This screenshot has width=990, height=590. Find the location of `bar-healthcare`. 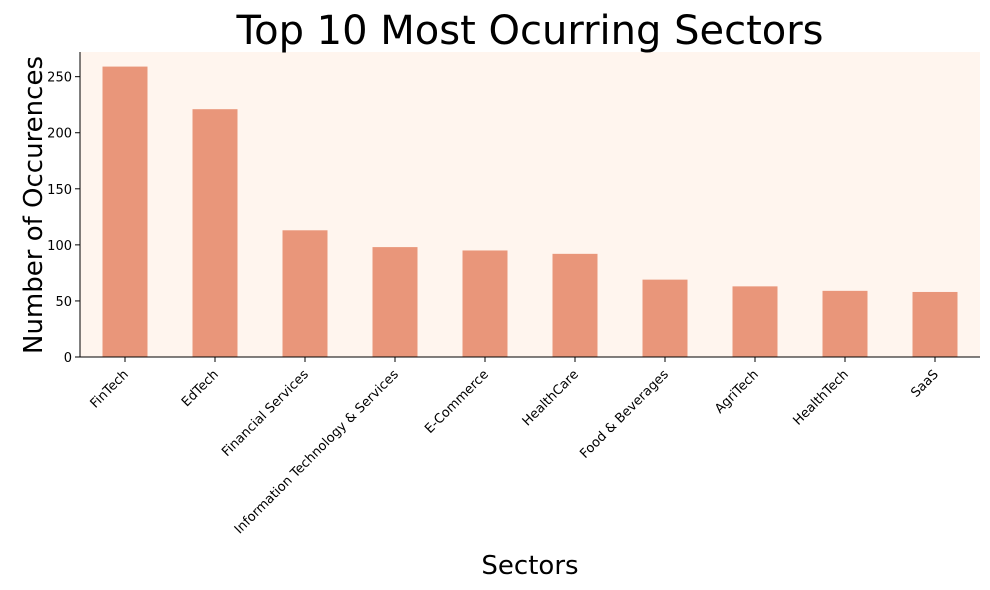

bar-healthcare is located at coordinates (575, 305).